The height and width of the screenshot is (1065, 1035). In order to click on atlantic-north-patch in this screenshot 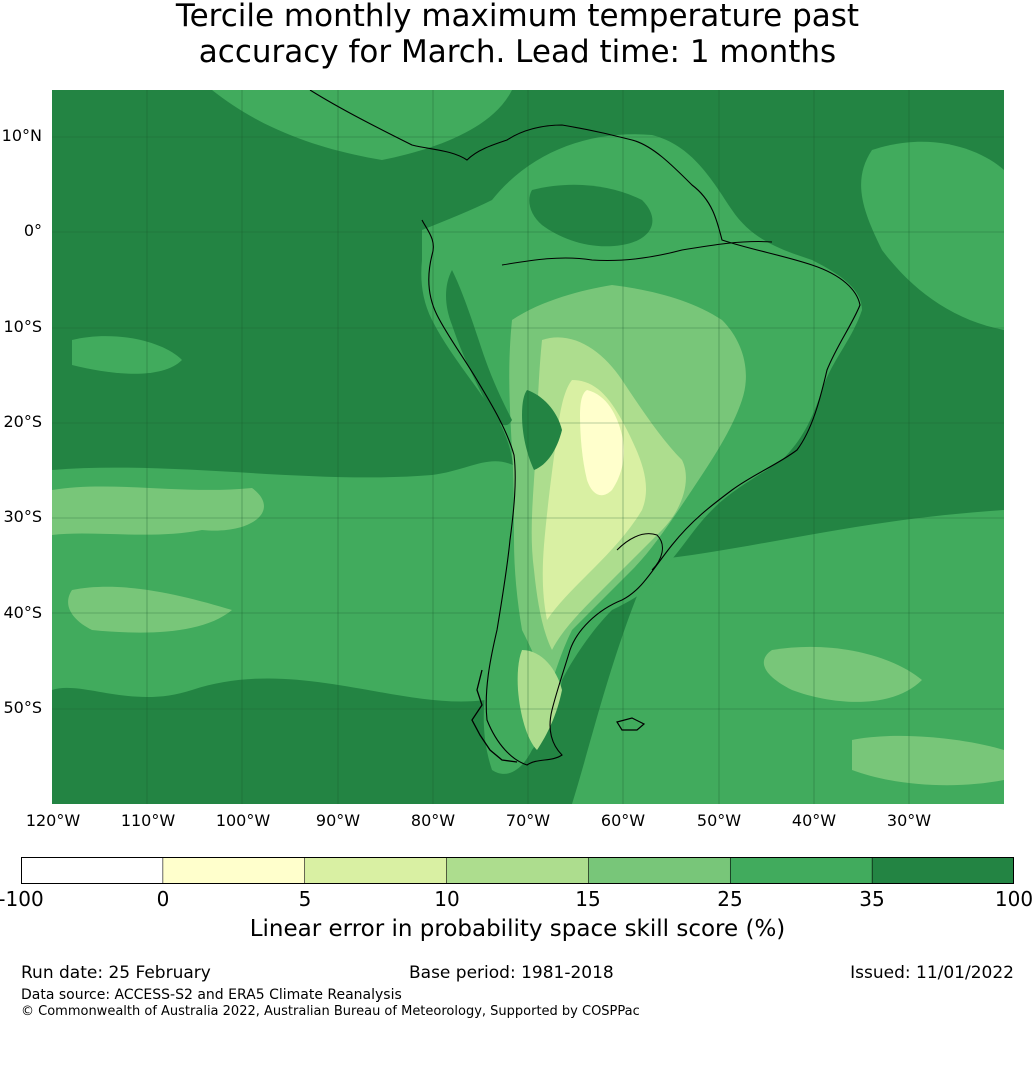, I will do `click(932, 235)`.